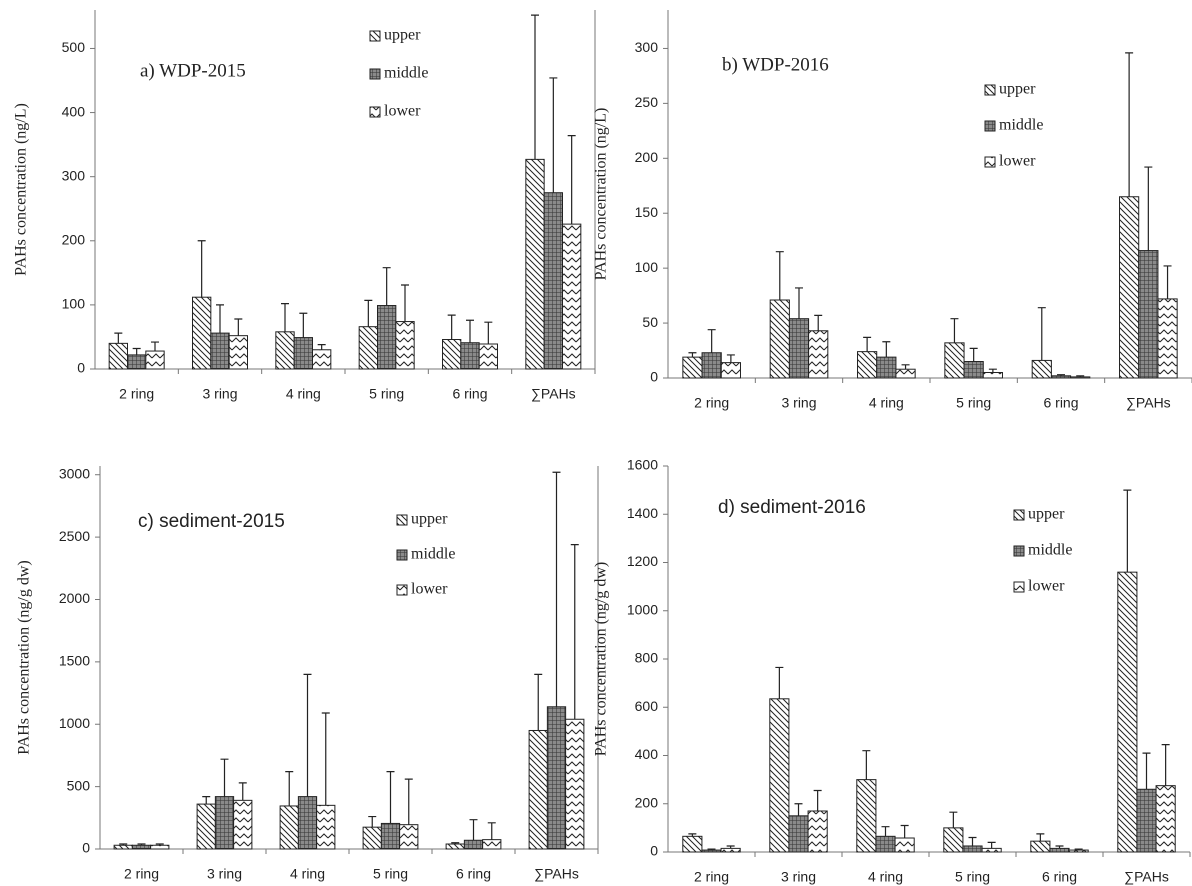 This screenshot has height=886, width=1192. I want to click on y-tick-label: 2500, so click(74, 536).